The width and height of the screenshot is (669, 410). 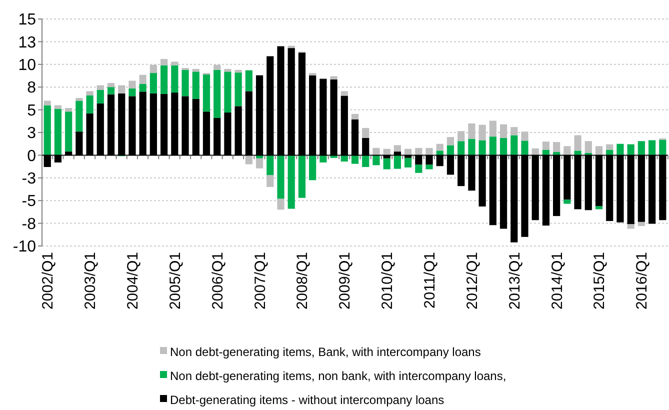 What do you see at coordinates (31, 88) in the screenshot?
I see `y-tick-label: 8` at bounding box center [31, 88].